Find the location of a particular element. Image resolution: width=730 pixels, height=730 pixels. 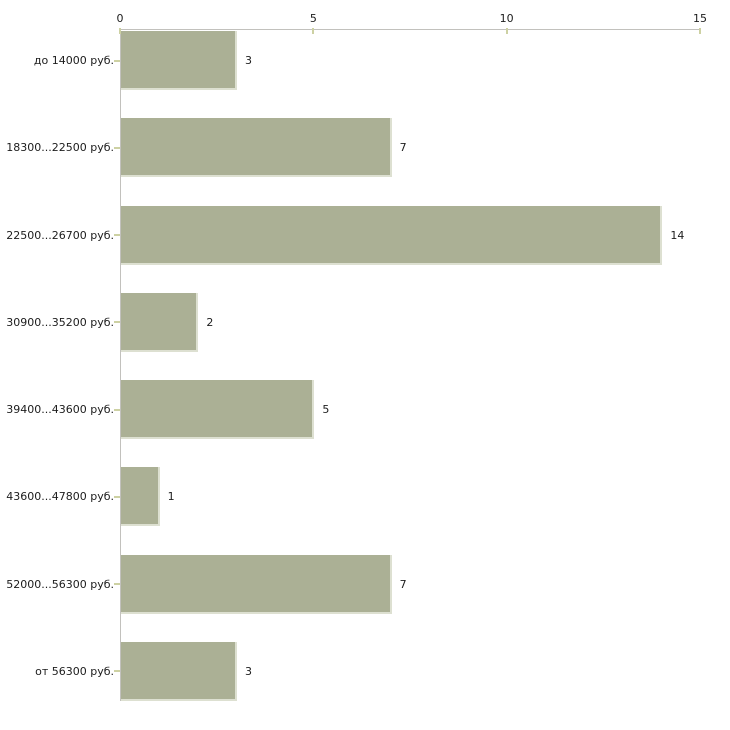

bar-value-label: 1 is located at coordinates (171, 497).